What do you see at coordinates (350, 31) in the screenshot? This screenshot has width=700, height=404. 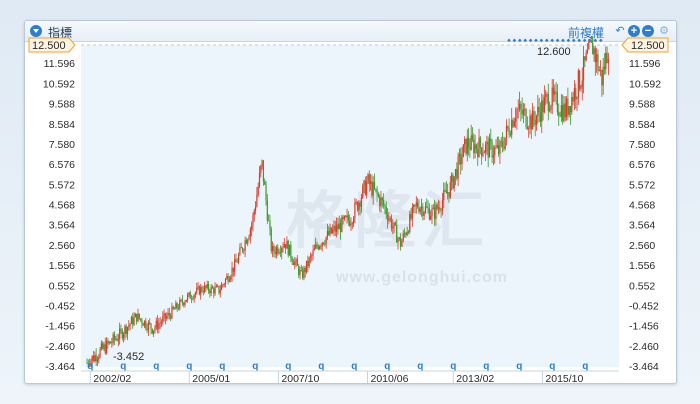 I see `chart-header: 指標 前複權 ↶ + − ⚙` at bounding box center [350, 31].